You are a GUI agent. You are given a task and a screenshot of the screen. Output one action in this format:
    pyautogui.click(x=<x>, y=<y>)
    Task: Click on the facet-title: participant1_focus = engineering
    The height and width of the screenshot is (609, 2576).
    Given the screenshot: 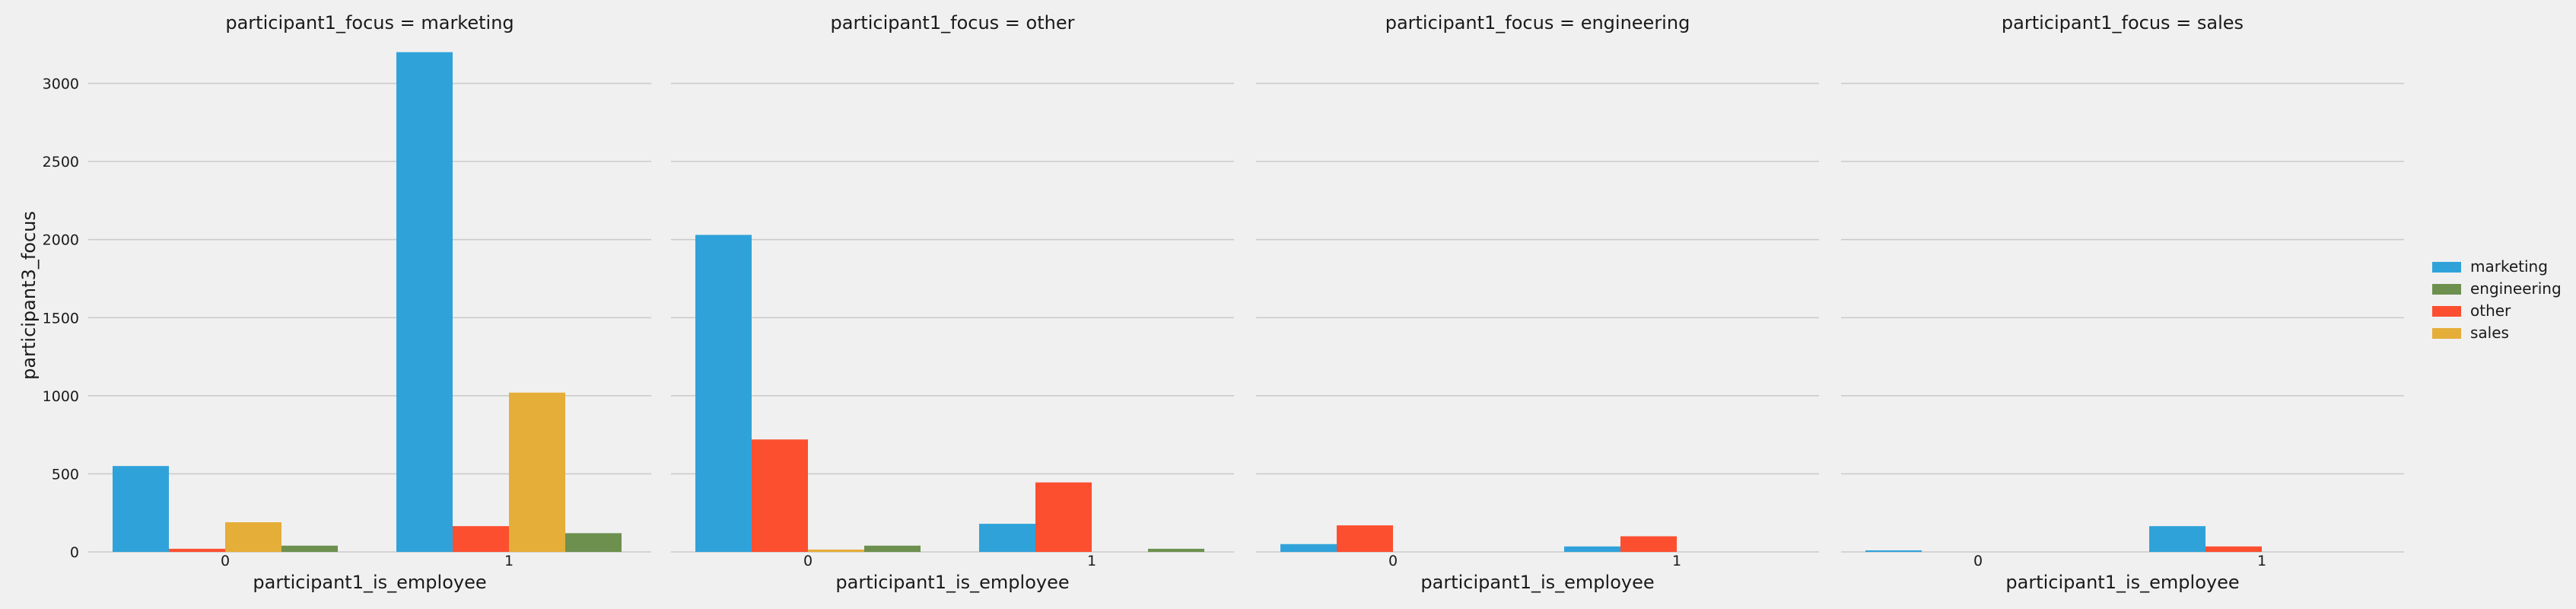 What is the action you would take?
    pyautogui.click(x=1537, y=22)
    